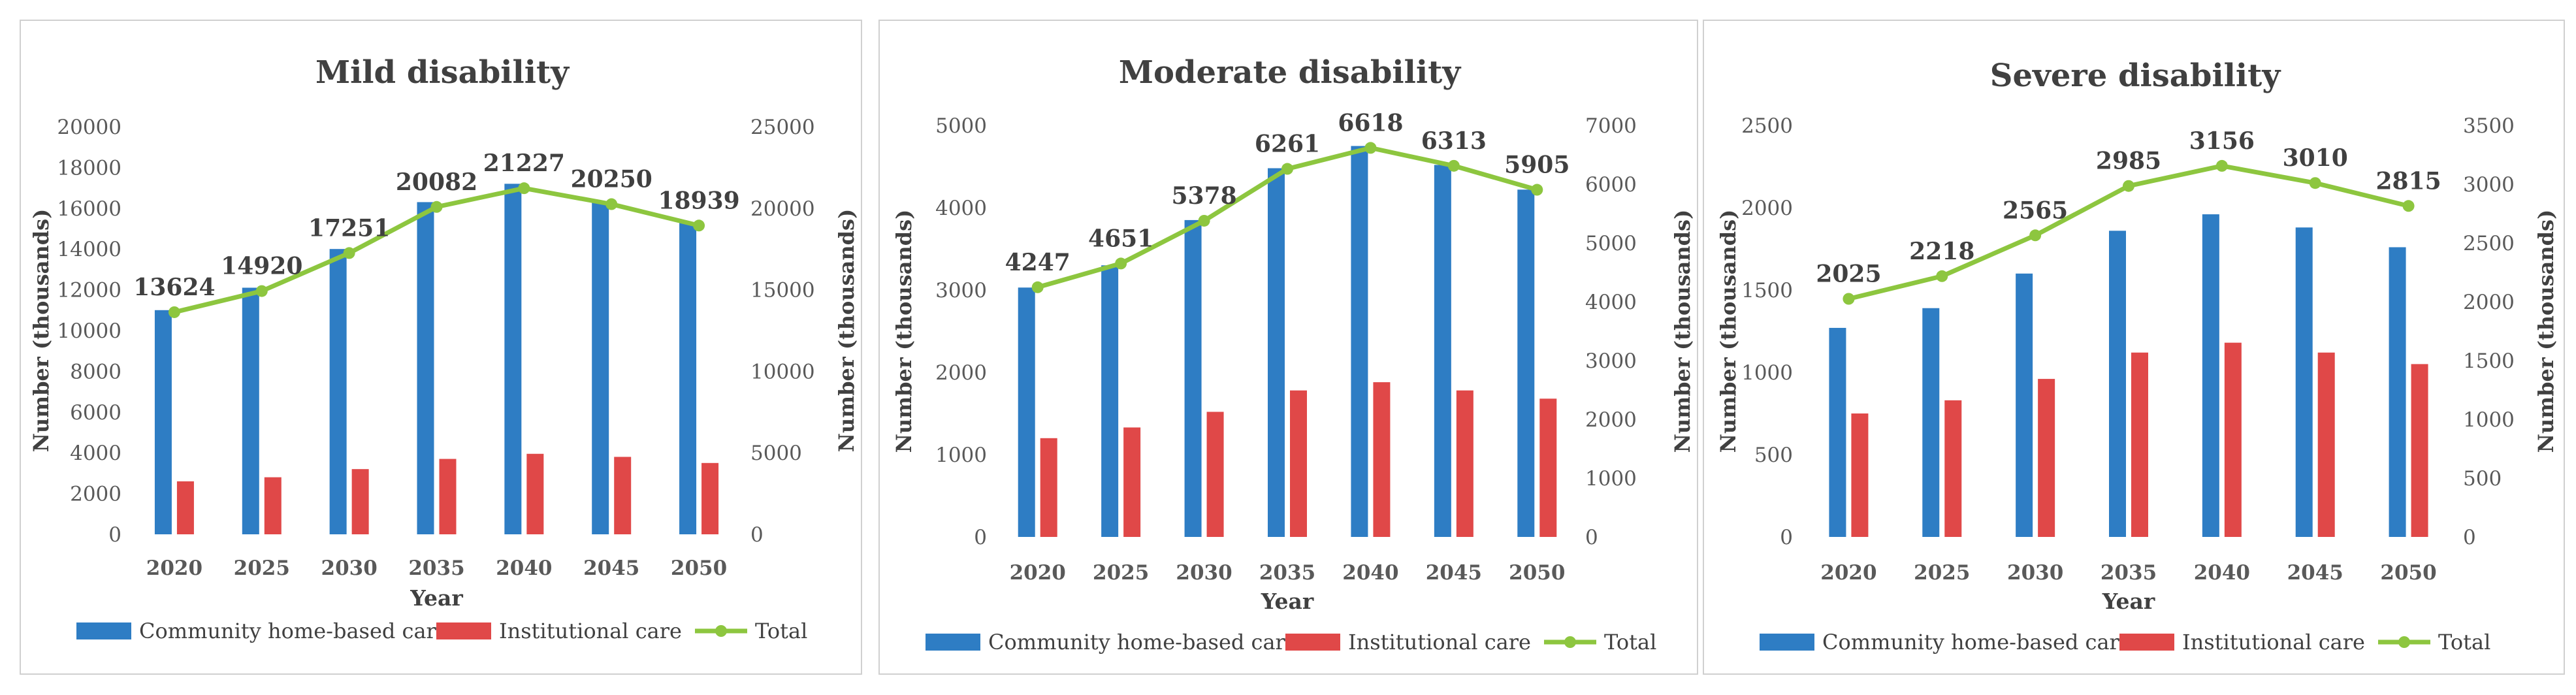 The width and height of the screenshot is (2576, 695). What do you see at coordinates (1120, 238) in the screenshot?
I see `total-data-label: 4651` at bounding box center [1120, 238].